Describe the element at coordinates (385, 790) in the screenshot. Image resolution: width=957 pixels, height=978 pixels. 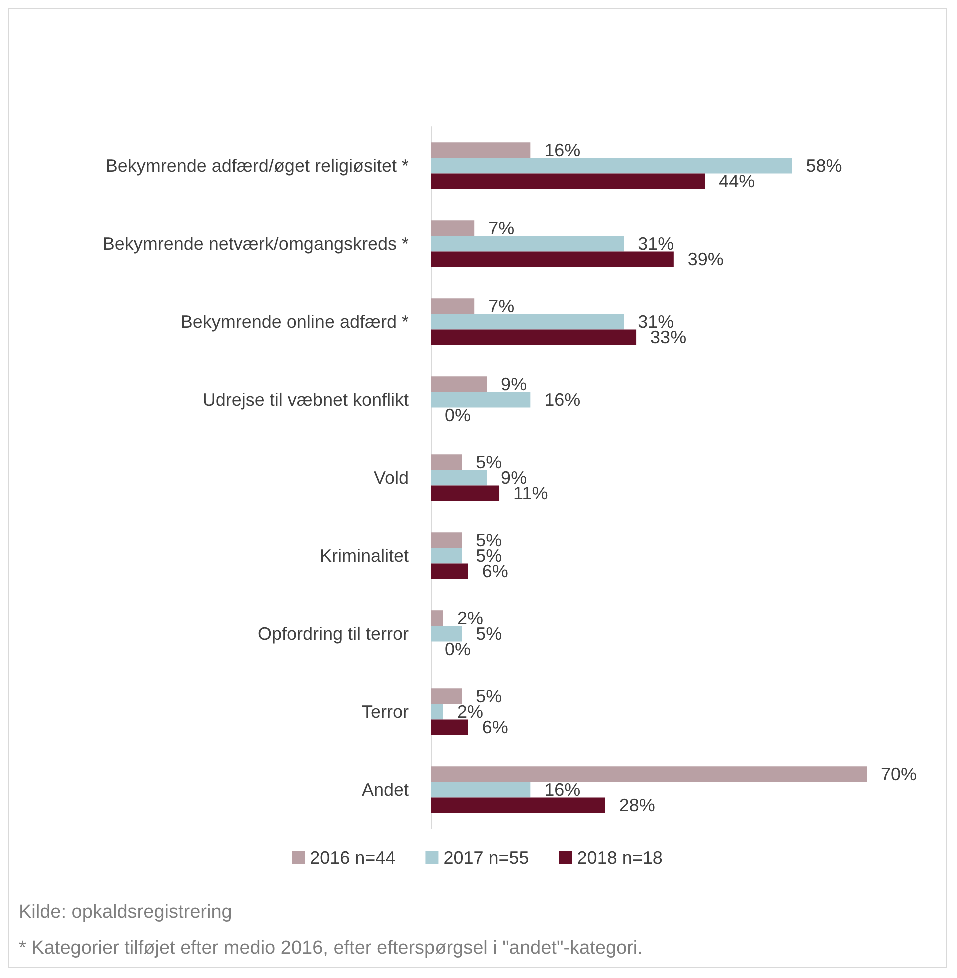
I see `y-tick-label: Andet` at that location.